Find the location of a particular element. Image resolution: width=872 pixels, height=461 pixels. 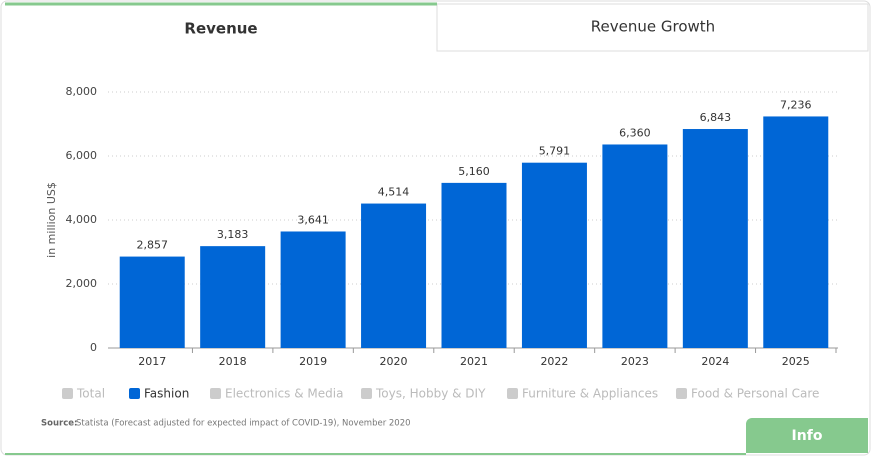

x-tick-label: 2020 is located at coordinates (394, 361).